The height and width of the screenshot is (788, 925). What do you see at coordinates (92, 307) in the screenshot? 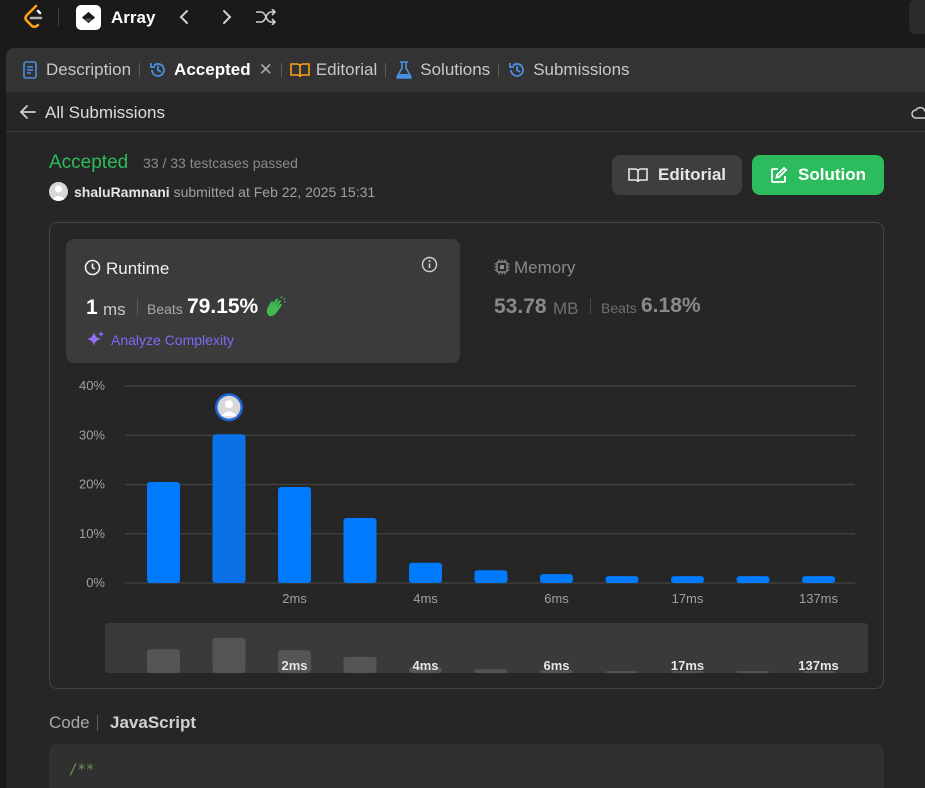
I see `runtime-value: 1` at bounding box center [92, 307].